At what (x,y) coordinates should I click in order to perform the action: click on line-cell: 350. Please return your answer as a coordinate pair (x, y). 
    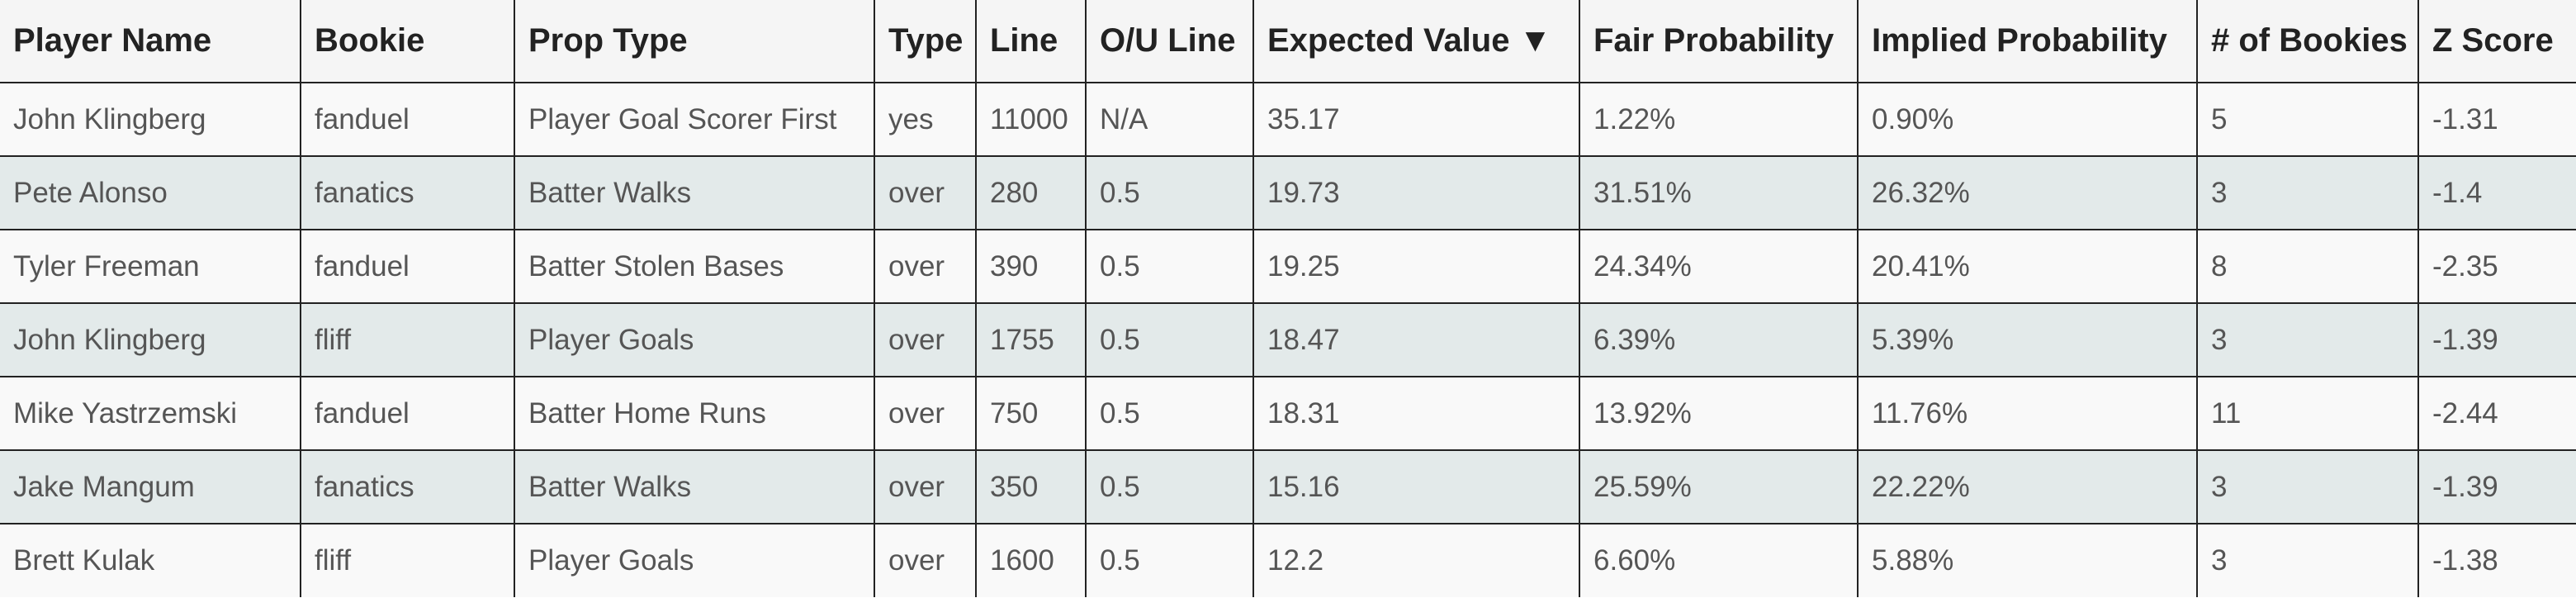
    Looking at the image, I should click on (1031, 486).